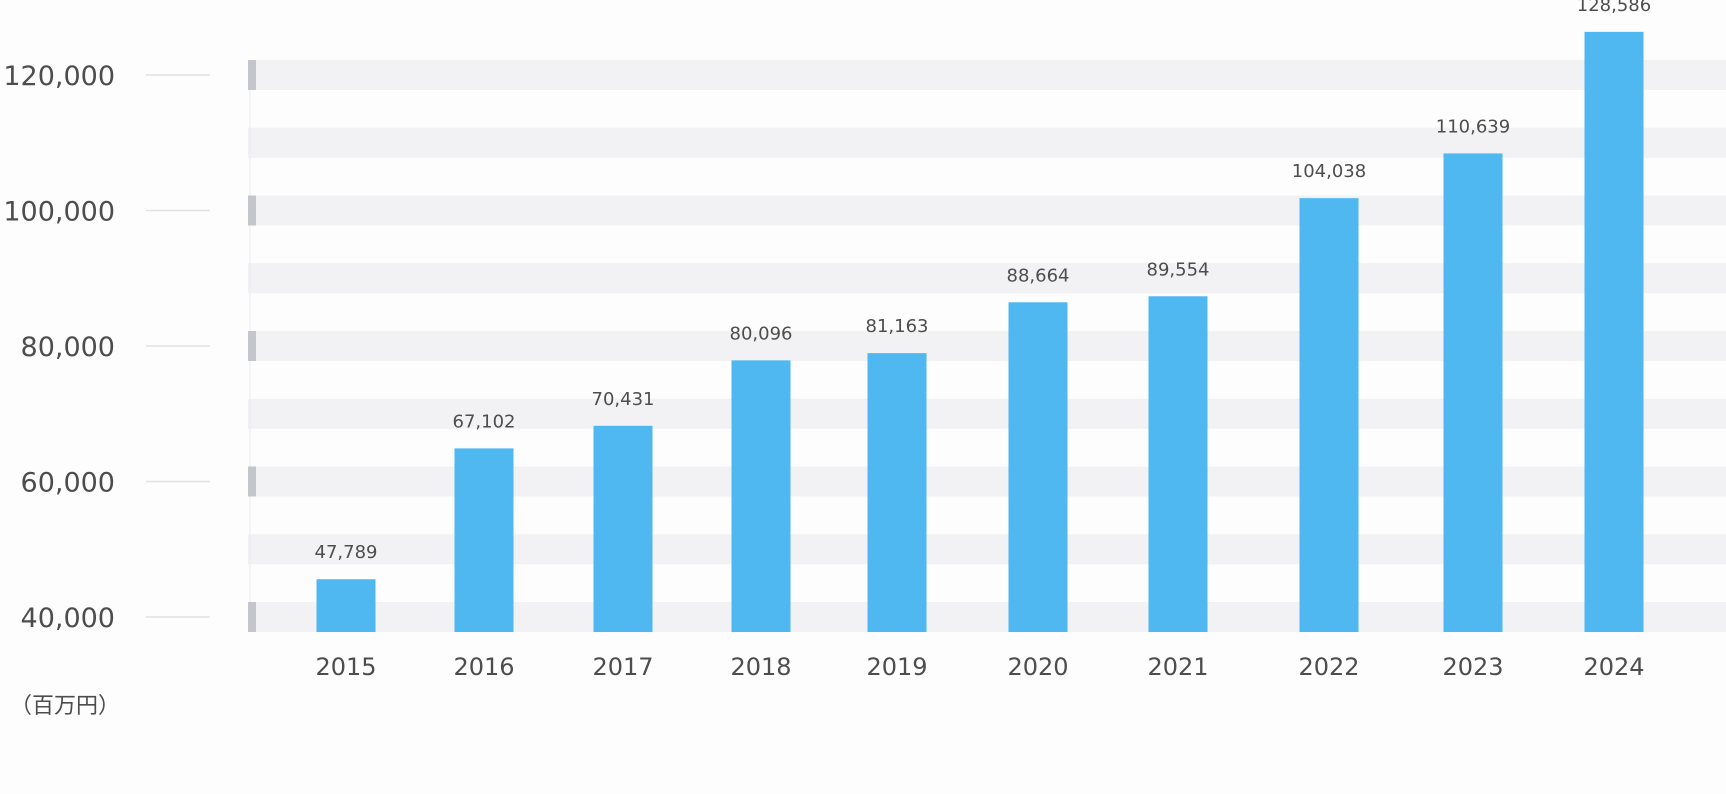 The image size is (1726, 794). I want to click on unit-label: （百万円）, so click(65, 706).